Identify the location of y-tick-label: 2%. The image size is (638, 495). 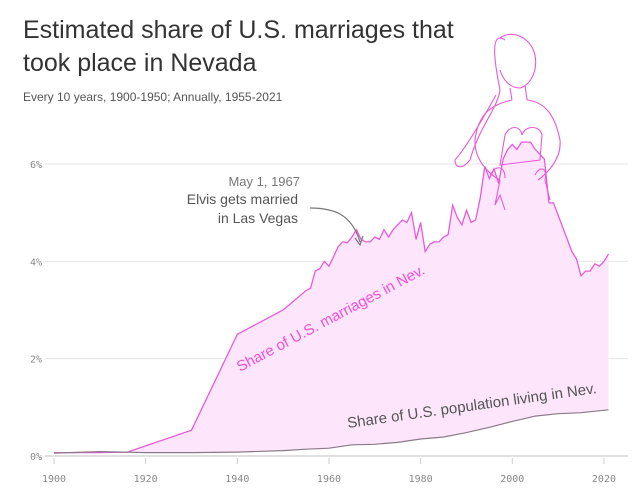
(36, 360).